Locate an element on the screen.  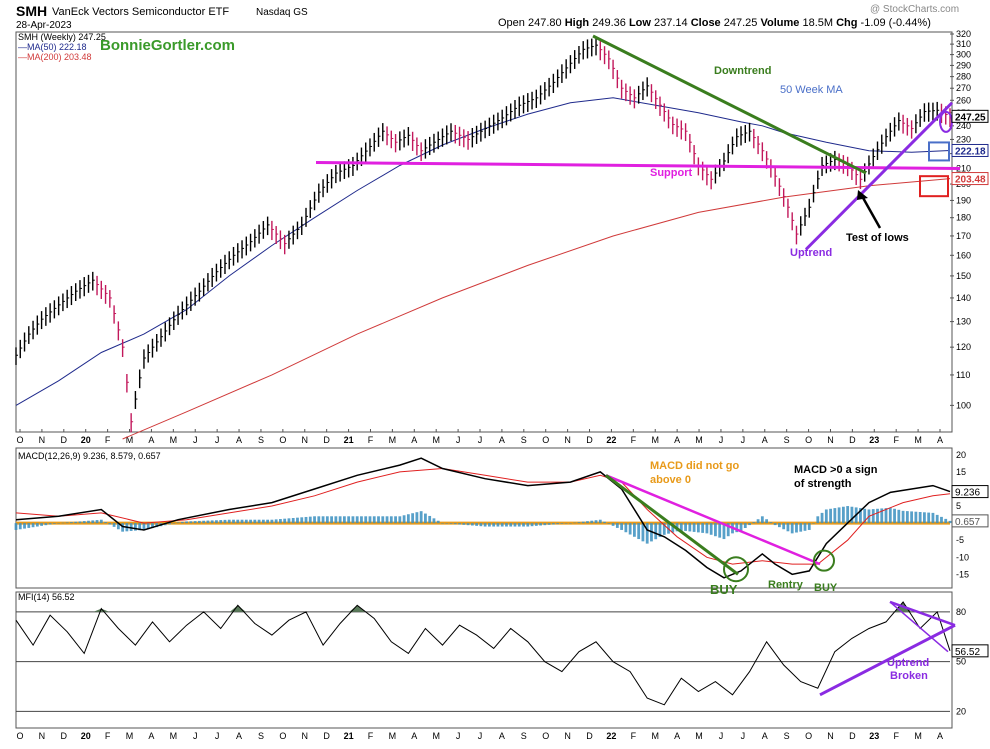
macd-last-value-label: 0.657 is located at coordinates (967, 522).